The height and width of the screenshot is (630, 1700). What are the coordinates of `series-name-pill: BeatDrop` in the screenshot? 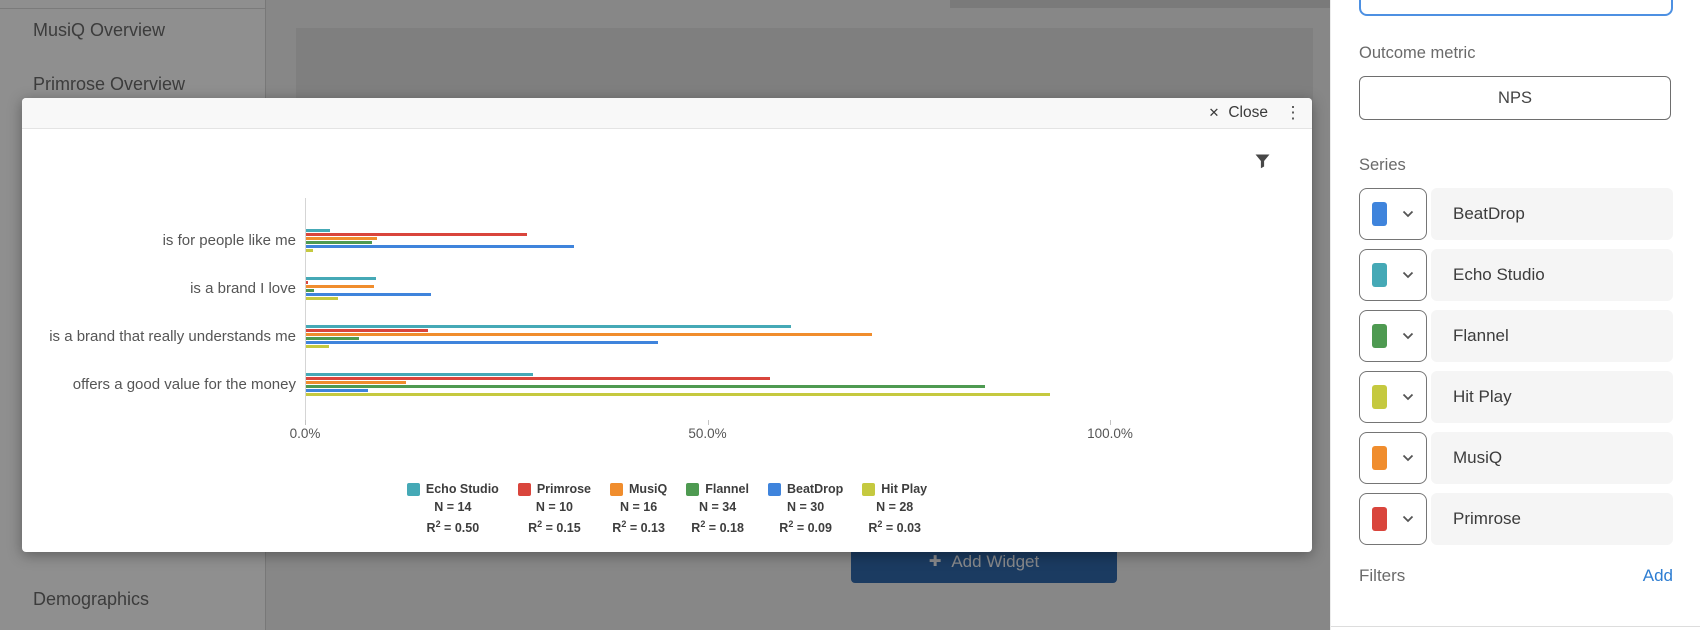 It's located at (1552, 214).